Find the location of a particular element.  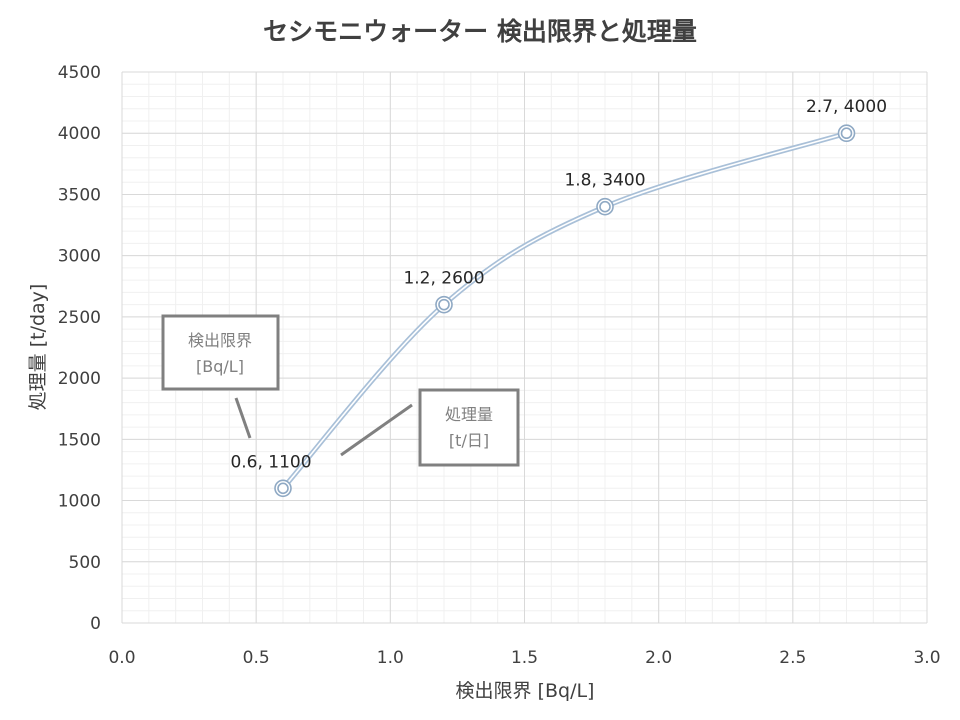

x-tick-label: 2.0 is located at coordinates (658, 658).